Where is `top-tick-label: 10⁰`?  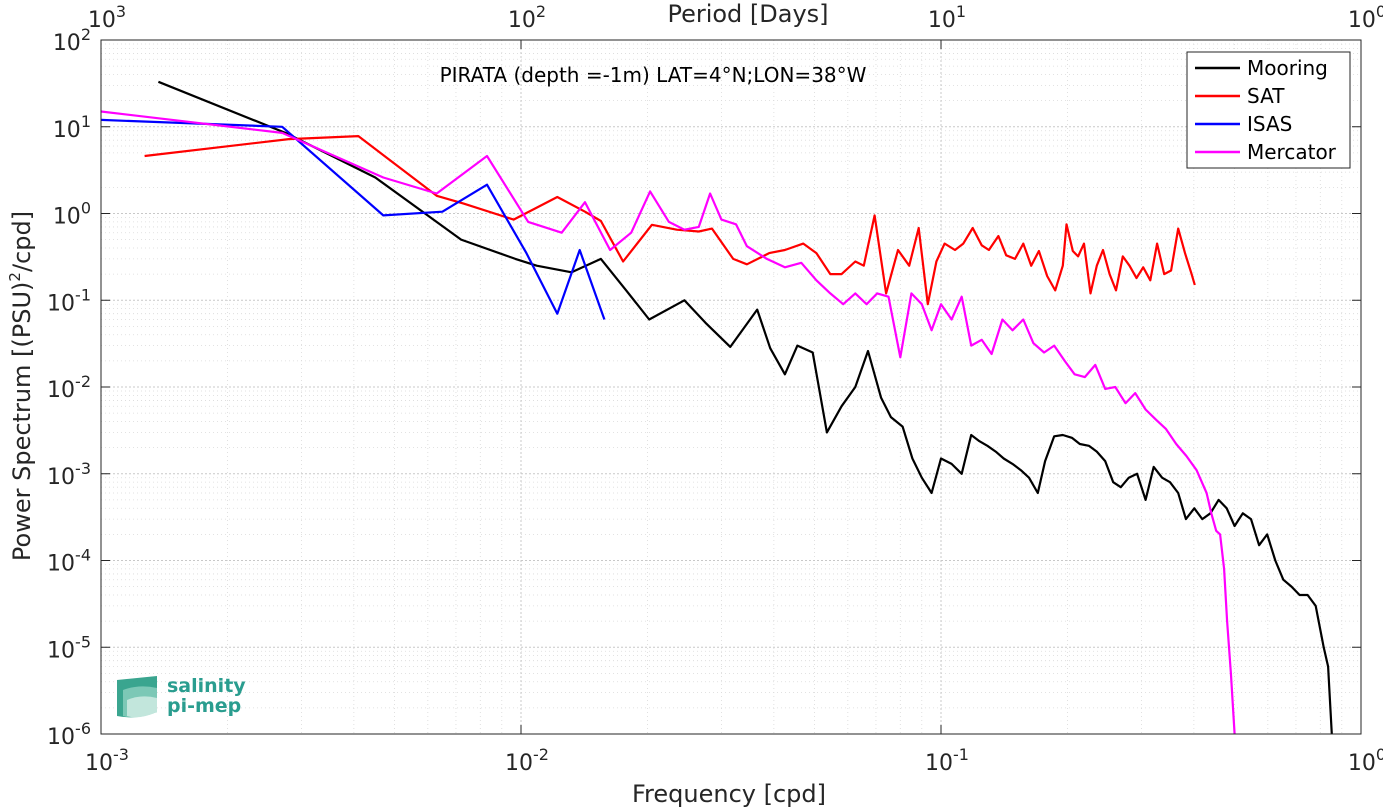
top-tick-label: 10⁰ is located at coordinates (1365, 17).